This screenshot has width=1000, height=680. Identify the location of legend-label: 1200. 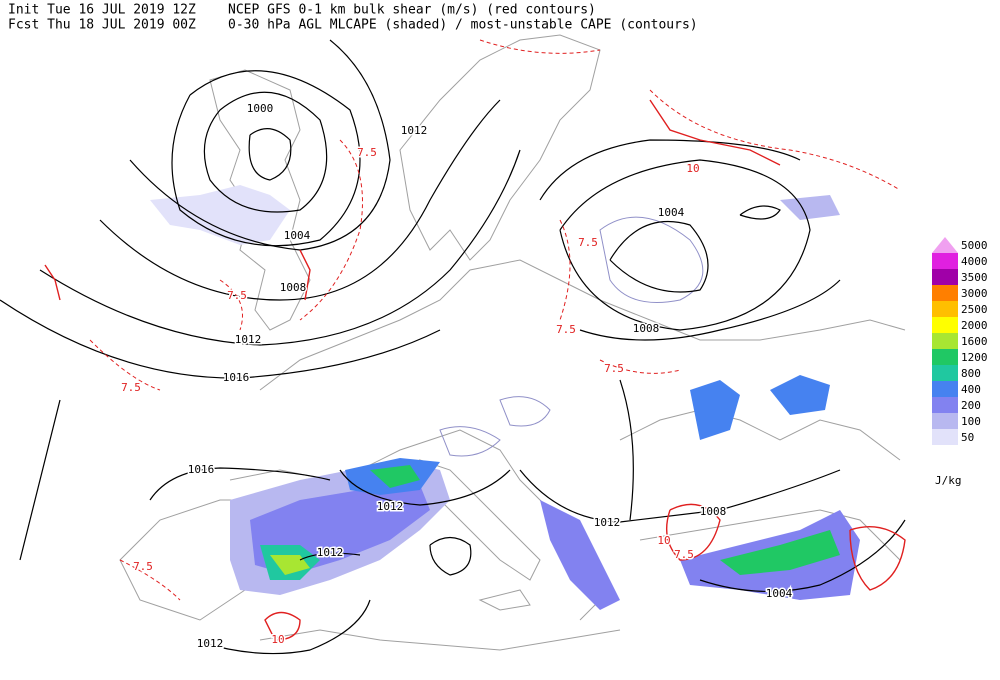
(974, 357).